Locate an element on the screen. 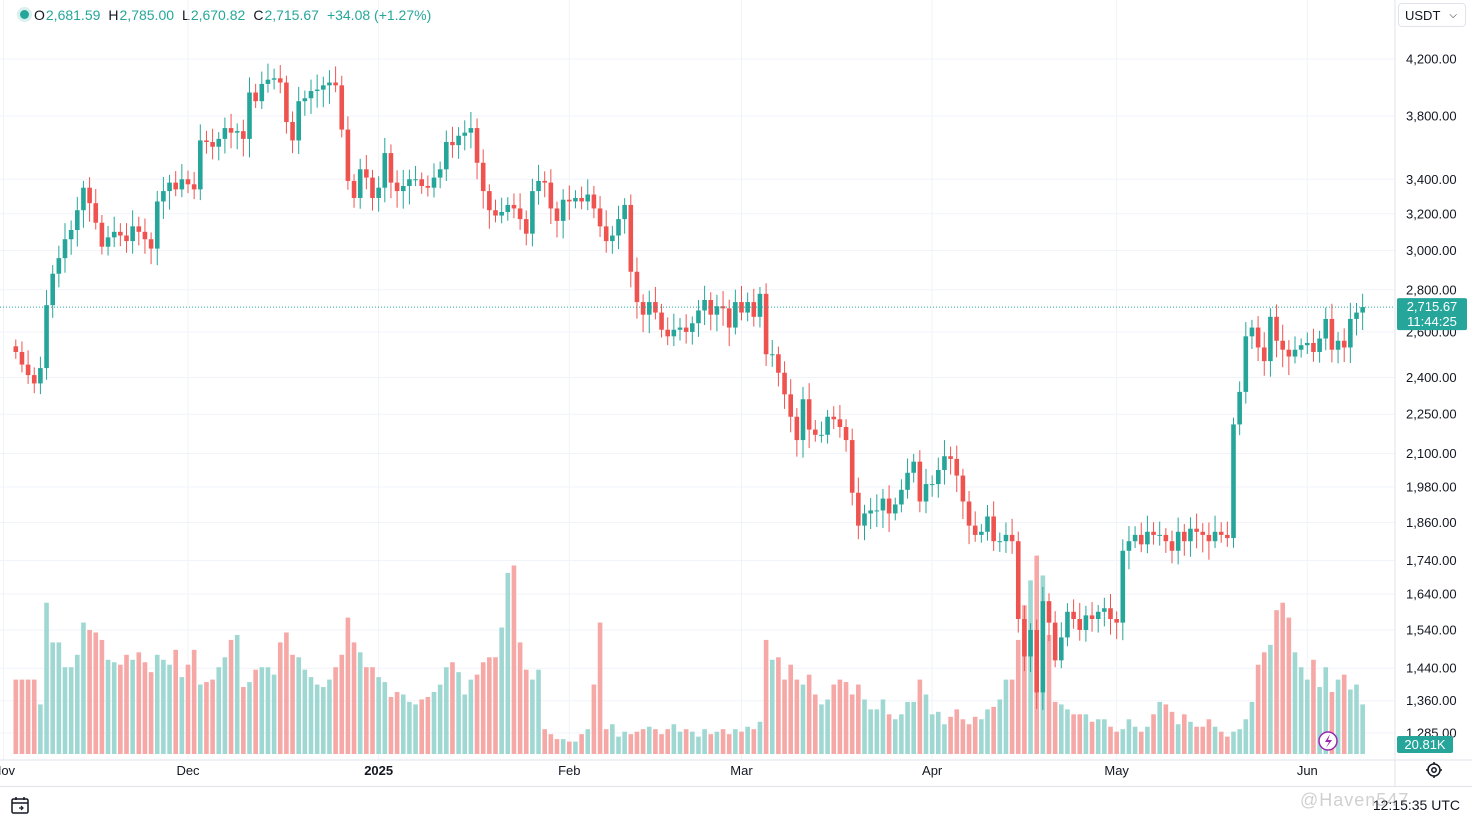  y-tick-label: 2,100.00 is located at coordinates (1431, 453).